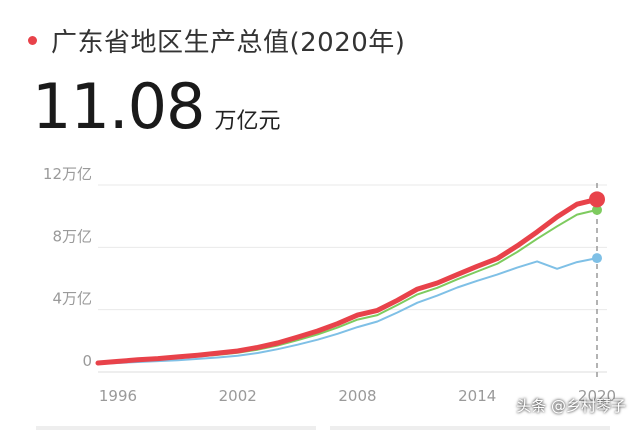  Describe the element at coordinates (72, 236) in the screenshot. I see `y-tick-label-2: 8万亿` at that location.